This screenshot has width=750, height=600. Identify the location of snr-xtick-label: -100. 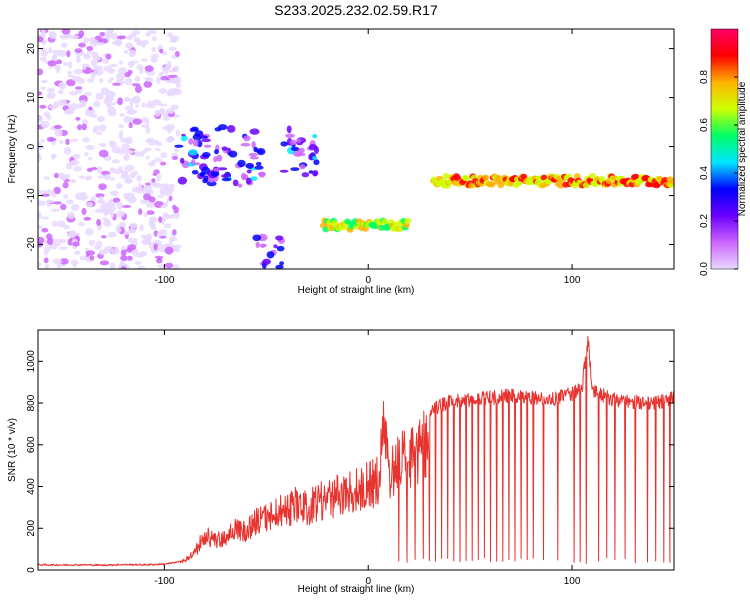
(164, 581).